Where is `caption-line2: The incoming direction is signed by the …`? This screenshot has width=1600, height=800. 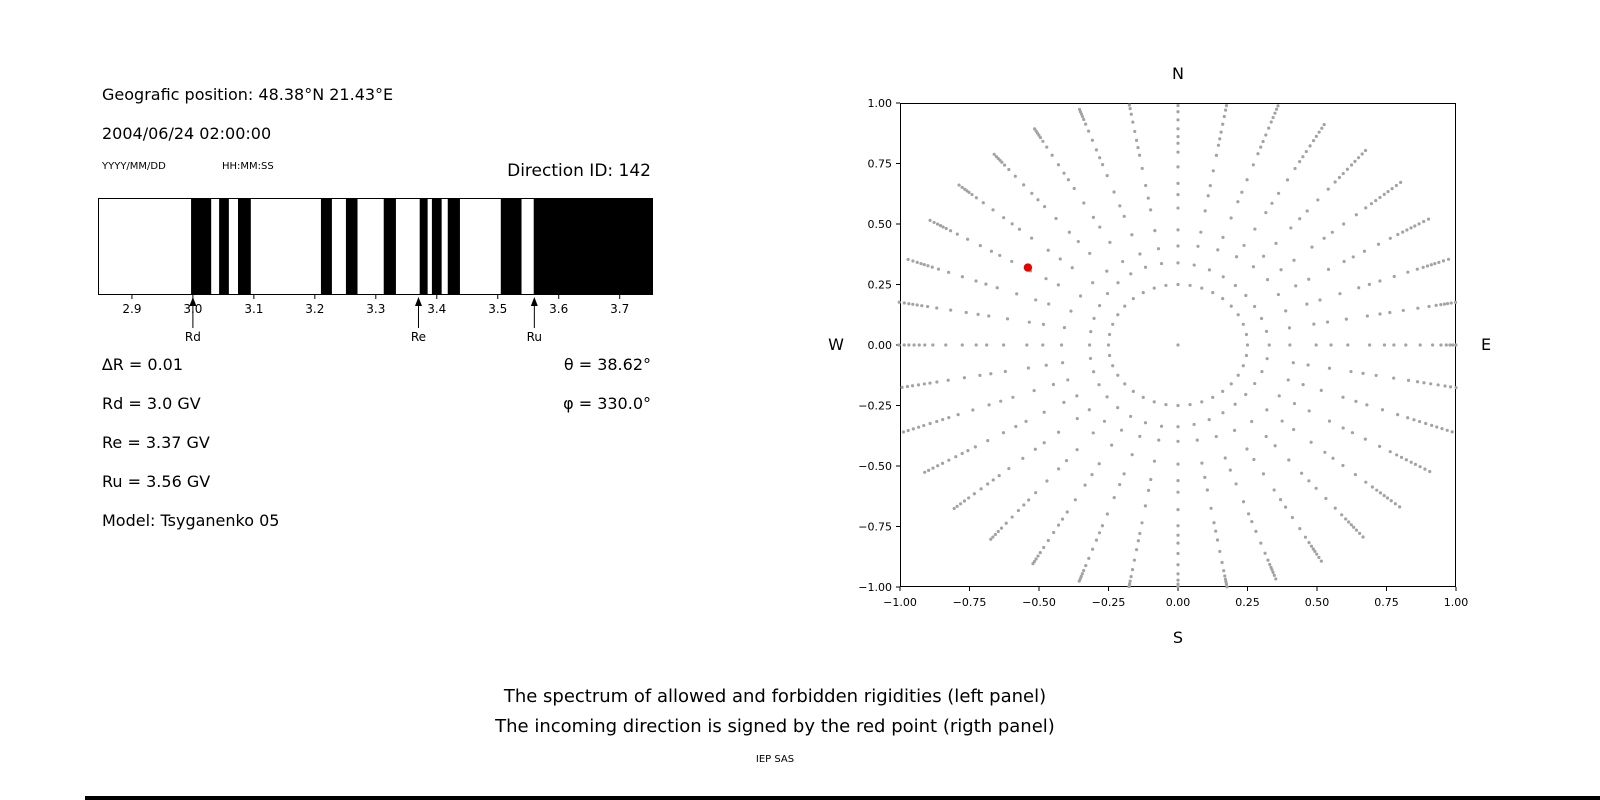 caption-line2: The incoming direction is signed by the … is located at coordinates (775, 726).